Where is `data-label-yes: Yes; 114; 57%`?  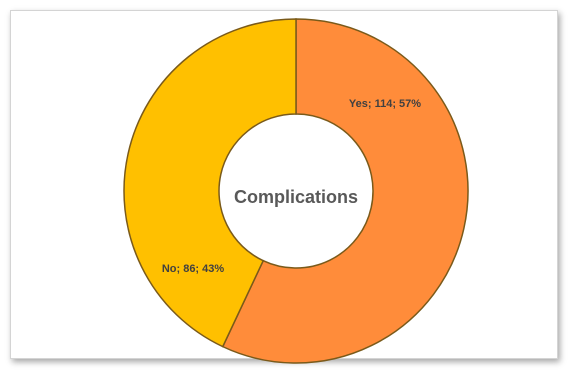 data-label-yes: Yes; 114; 57% is located at coordinates (385, 104).